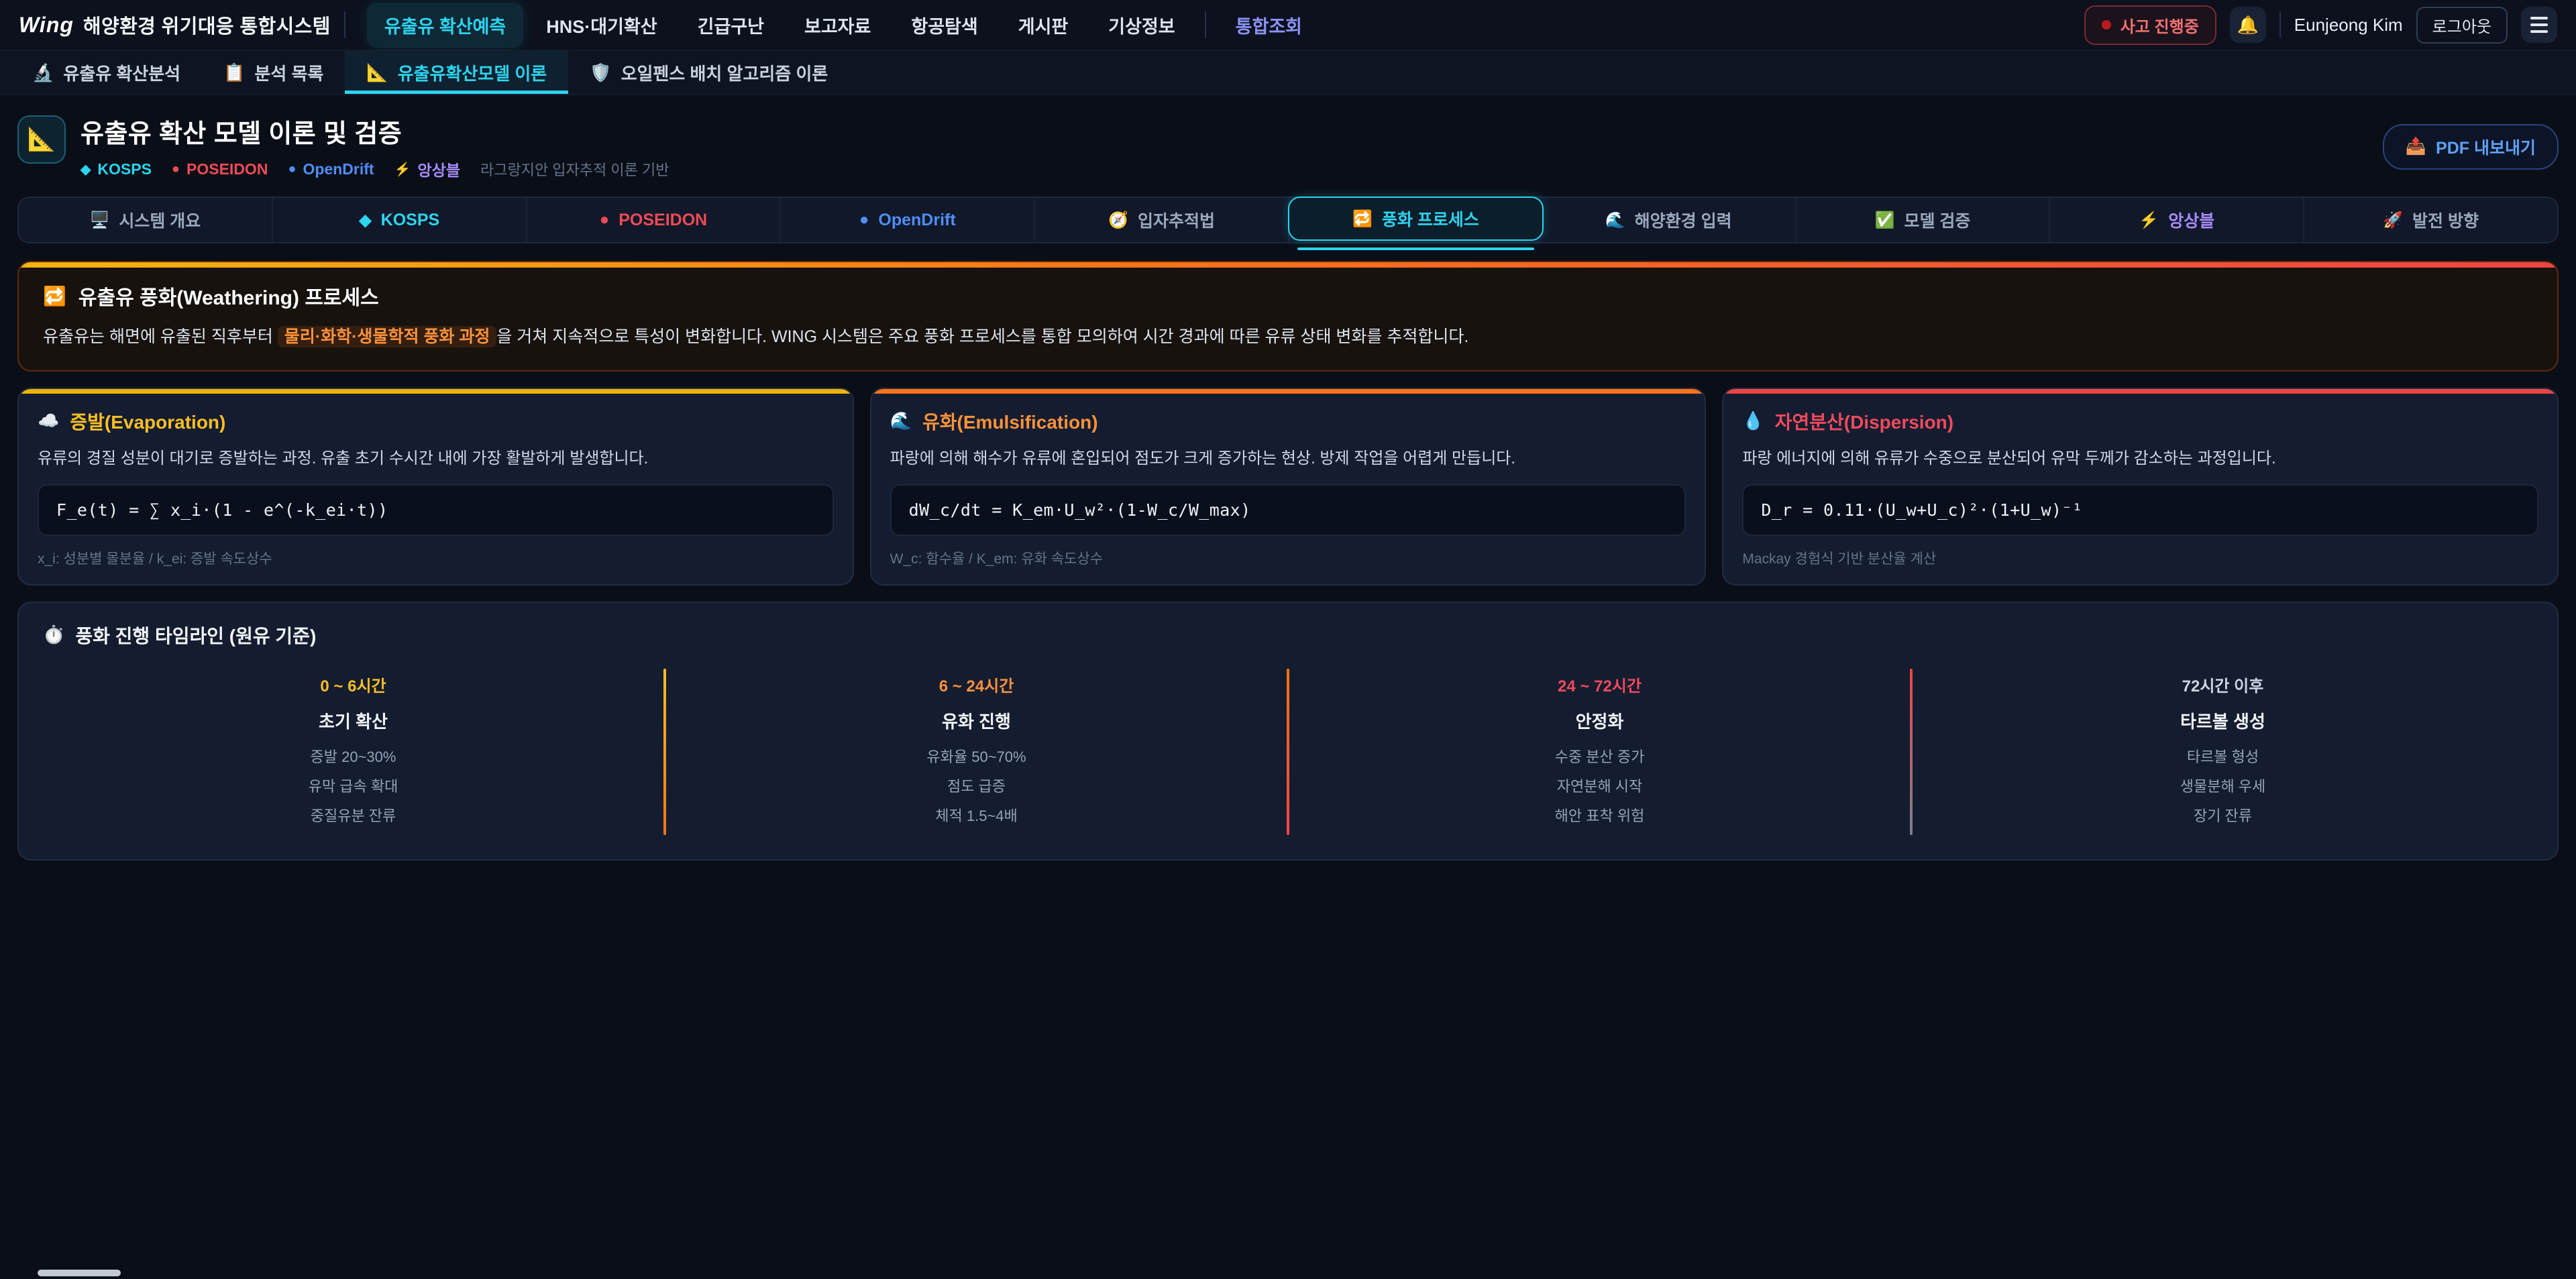 Image resolution: width=2576 pixels, height=1279 pixels. I want to click on tab-opendrift: ● OpenDrift, so click(908, 220).